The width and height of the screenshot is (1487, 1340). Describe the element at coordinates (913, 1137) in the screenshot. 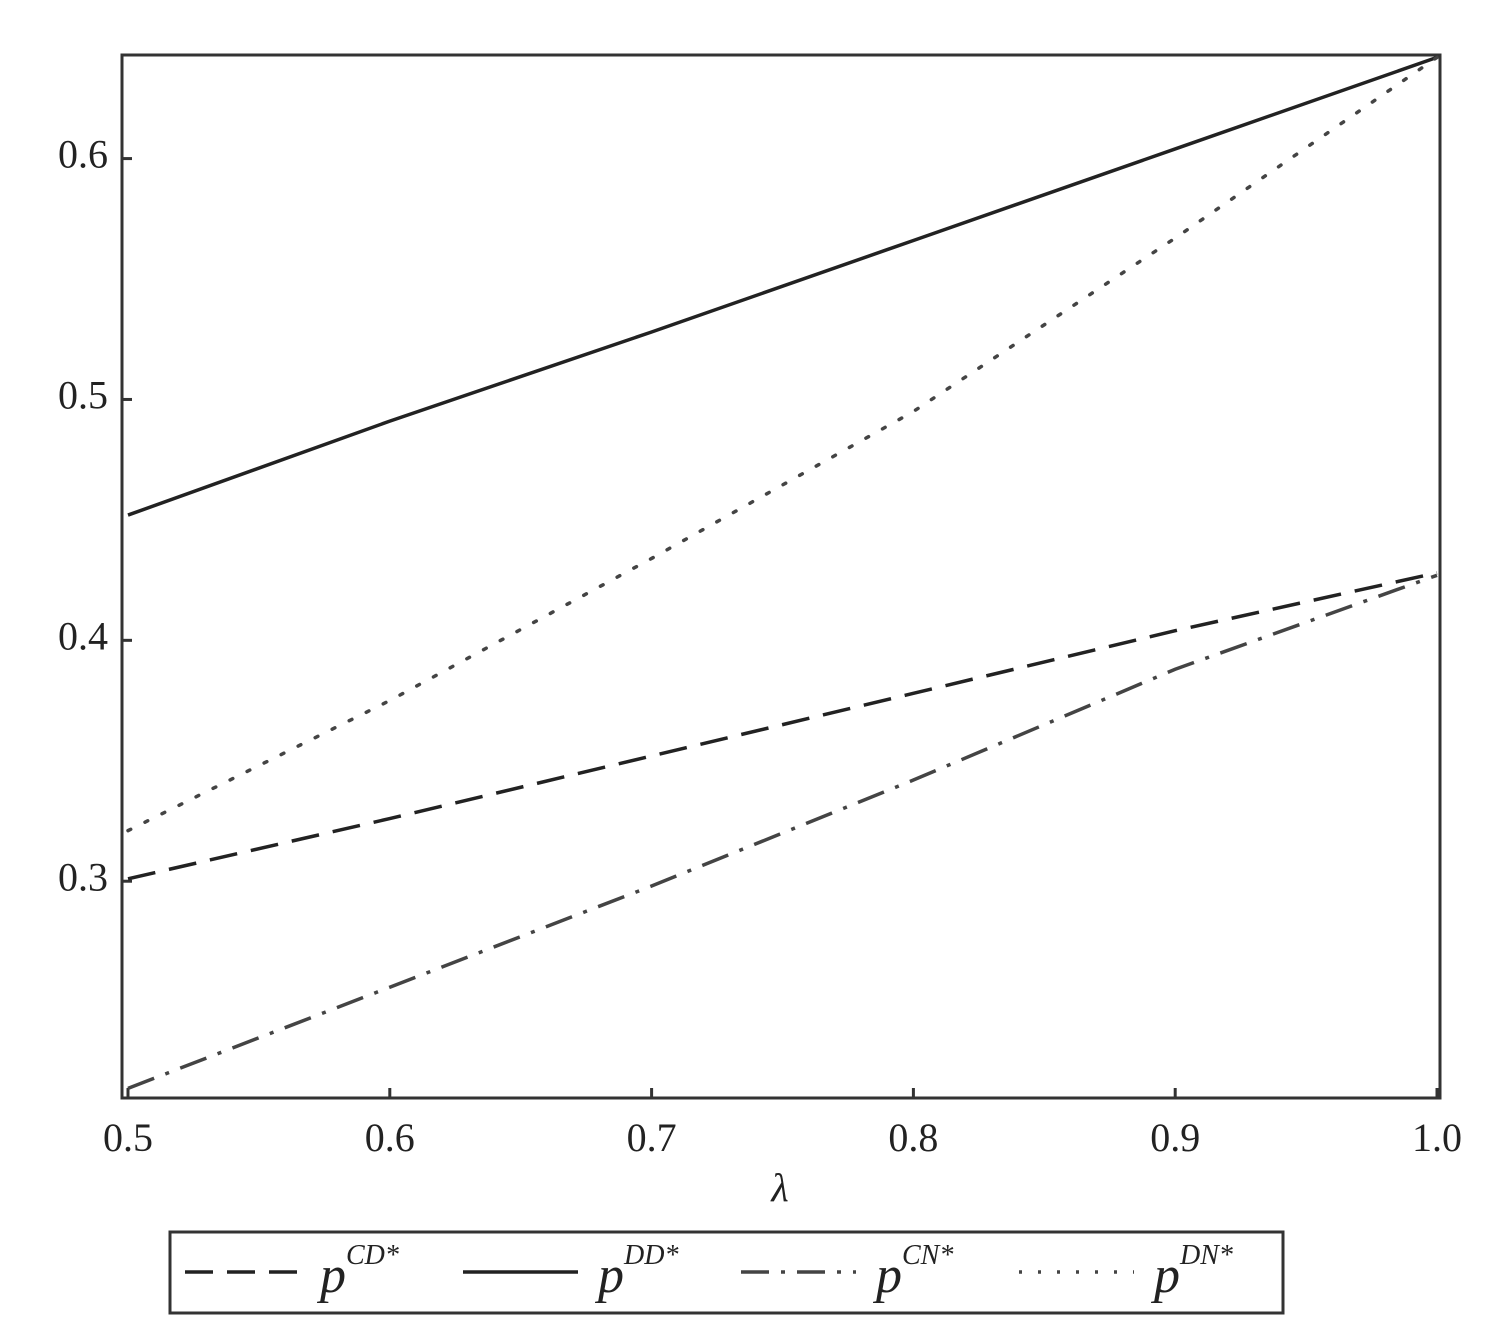

I see `x-tick-label: 0.8` at that location.